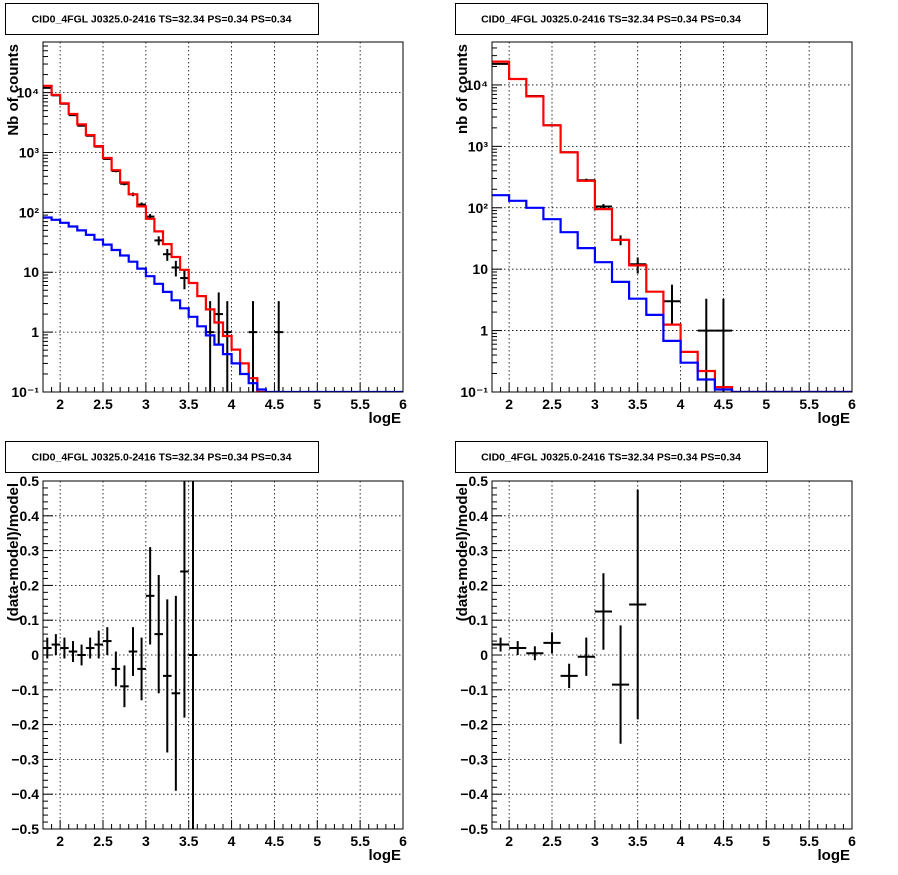 Image resolution: width=898 pixels, height=875 pixels. Describe the element at coordinates (462, 89) in the screenshot. I see `y-axis-label: nb of counts` at that location.